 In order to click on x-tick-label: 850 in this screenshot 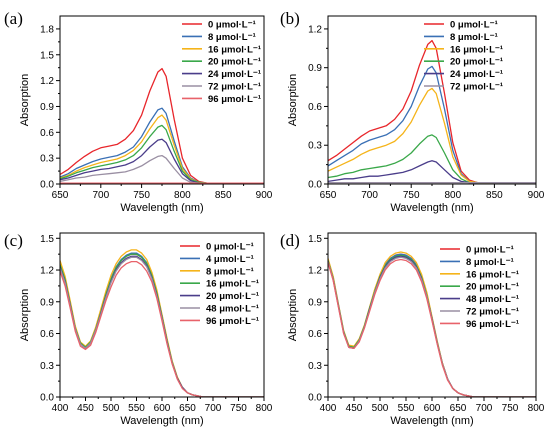, I will do `click(494, 195)`.